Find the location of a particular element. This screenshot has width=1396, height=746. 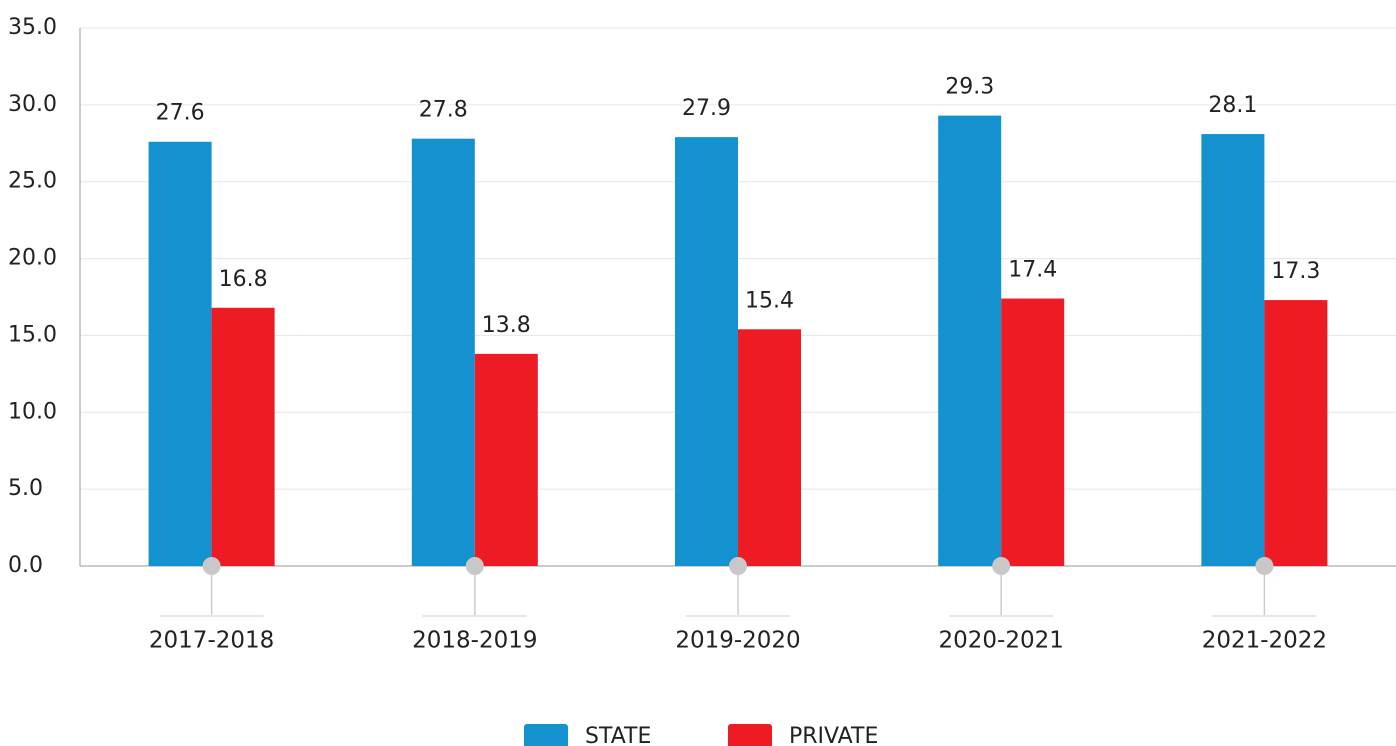

y-tick-label: 30.0 is located at coordinates (32, 104).